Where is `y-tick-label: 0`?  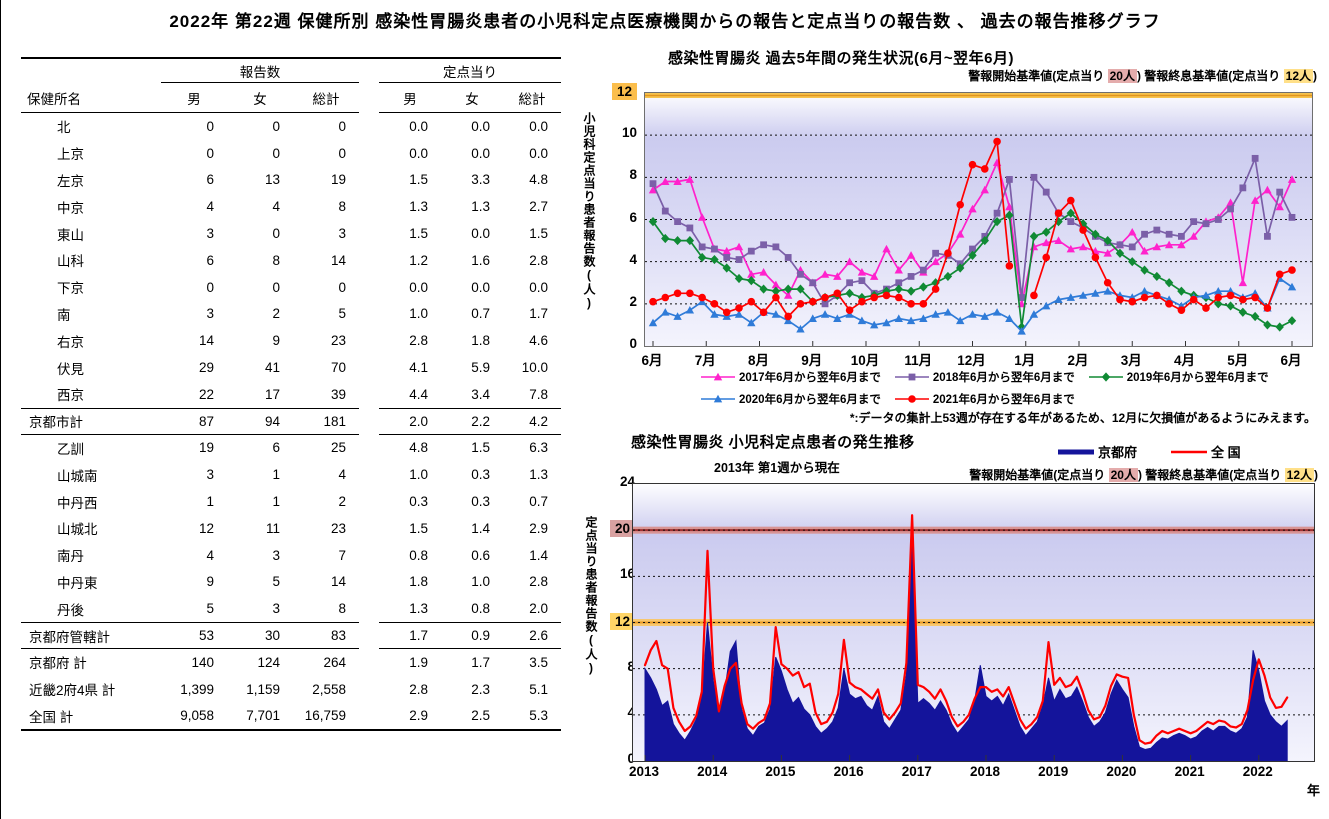
y-tick-label: 0 is located at coordinates (631, 758).